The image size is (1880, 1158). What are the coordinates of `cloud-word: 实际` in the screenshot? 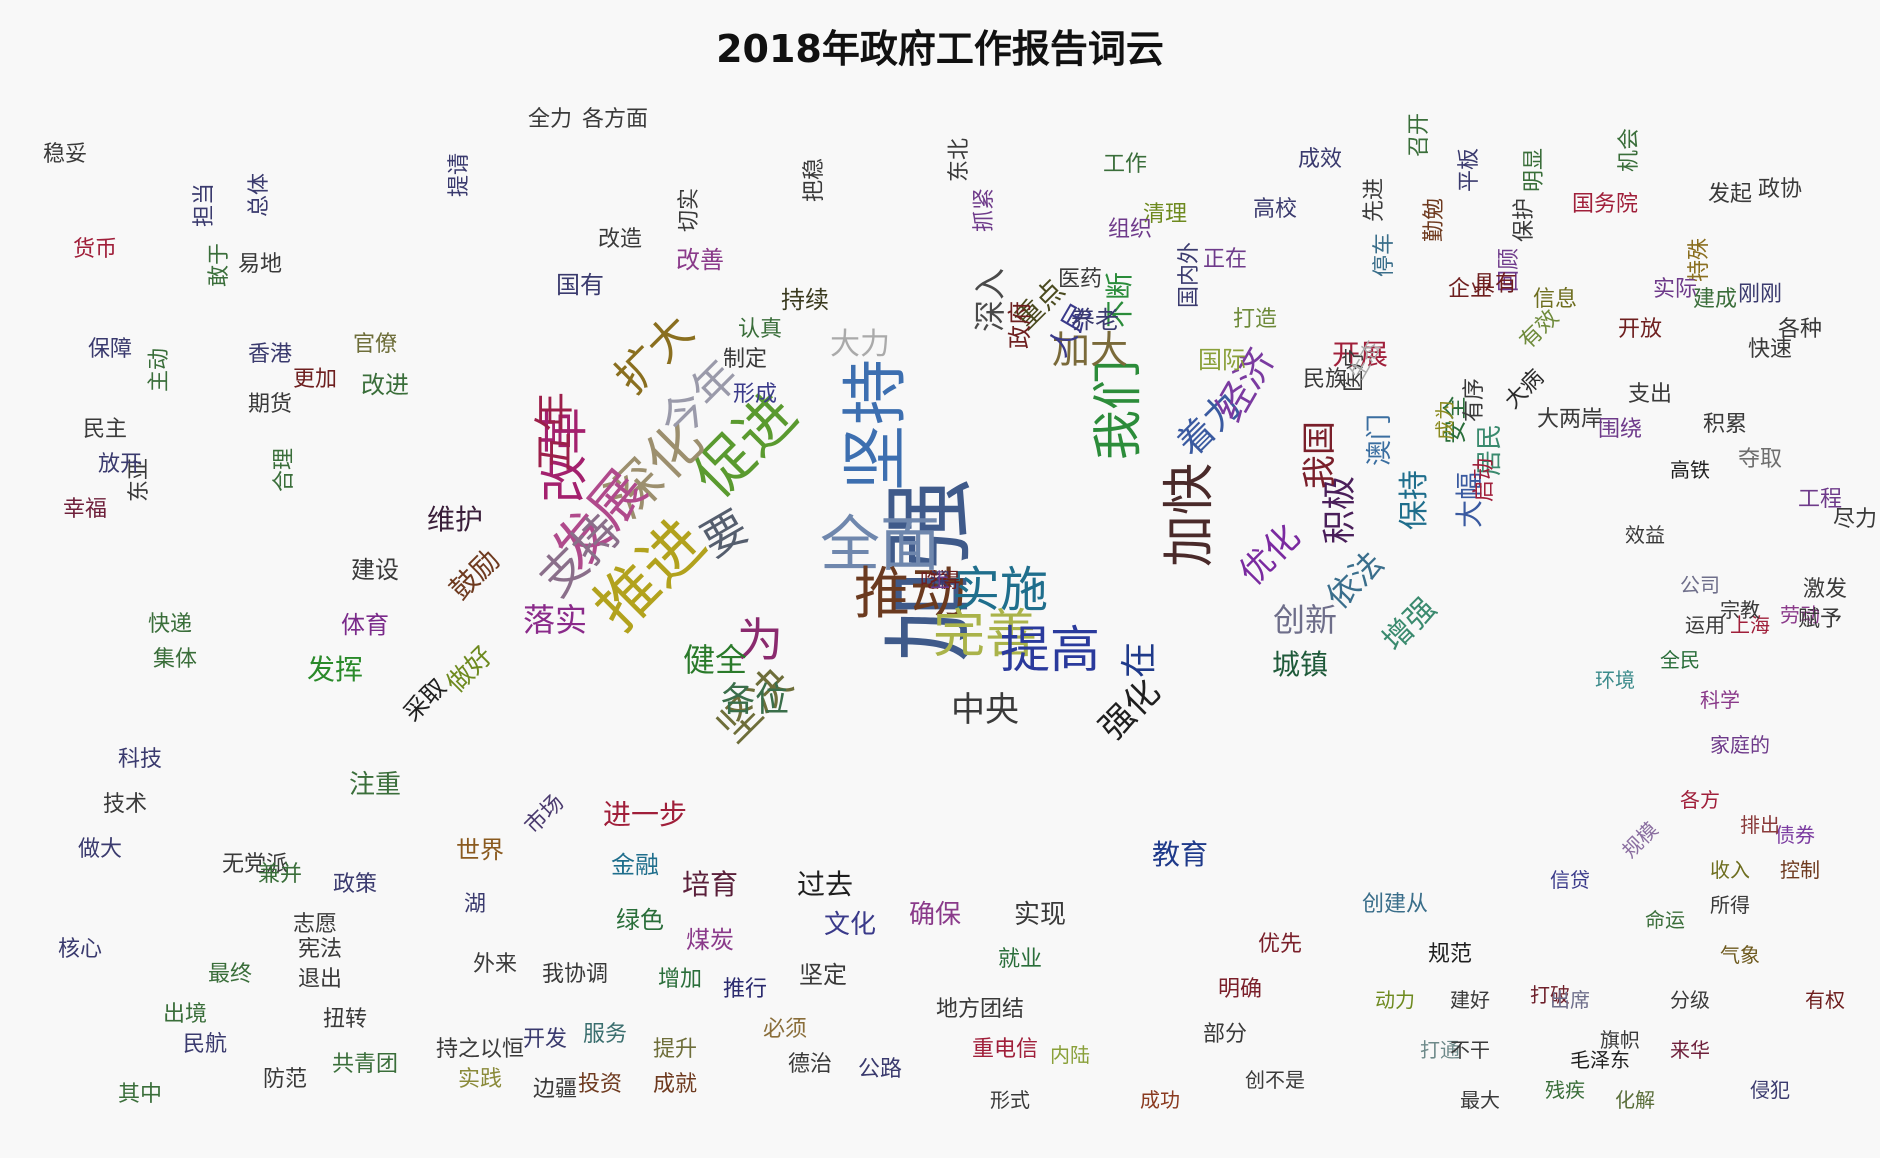 It's located at (1675, 289).